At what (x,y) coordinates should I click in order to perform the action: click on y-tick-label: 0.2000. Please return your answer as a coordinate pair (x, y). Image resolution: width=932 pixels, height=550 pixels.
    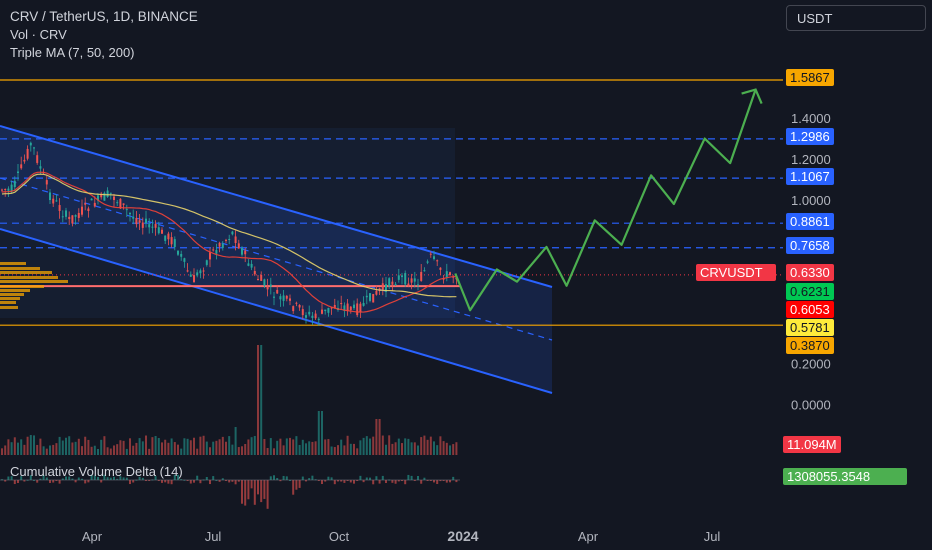
    Looking at the image, I should click on (811, 363).